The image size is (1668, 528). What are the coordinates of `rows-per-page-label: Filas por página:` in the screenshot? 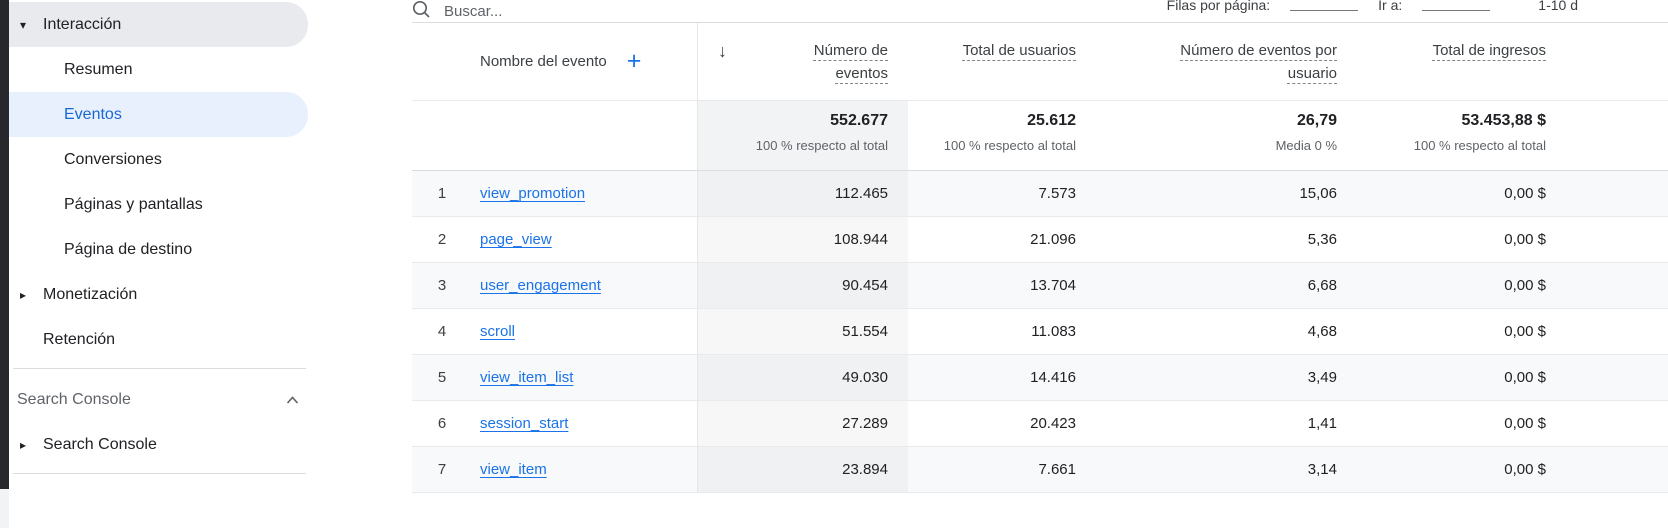 It's located at (1218, 6).